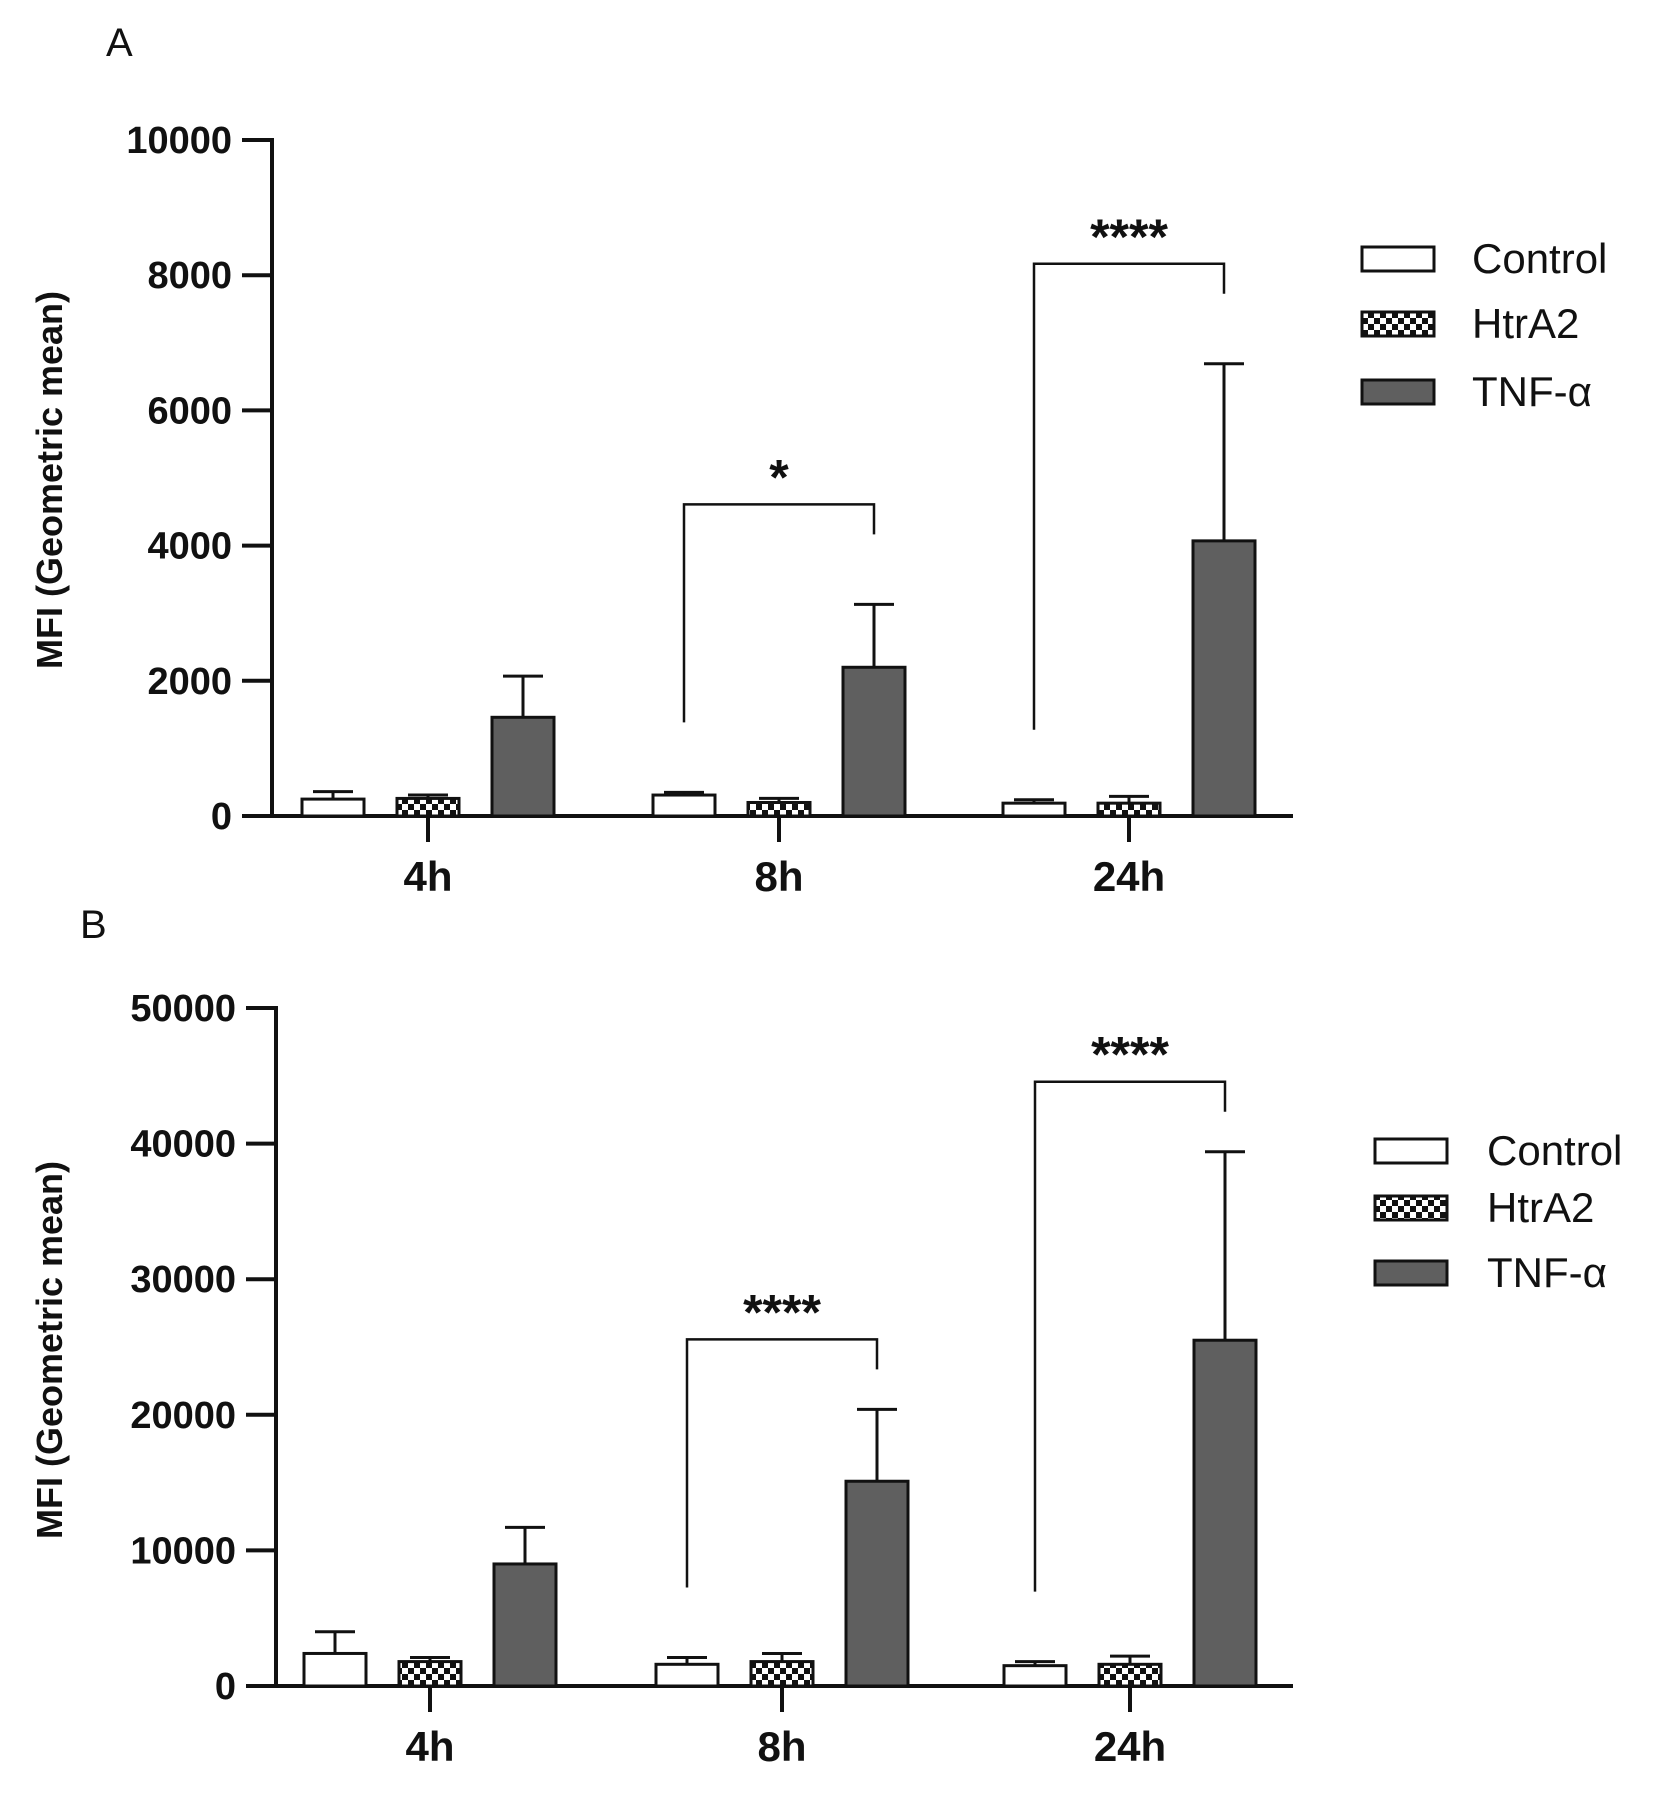  What do you see at coordinates (778, 876) in the screenshot?
I see `panel-a-x-tick-label: 8h` at bounding box center [778, 876].